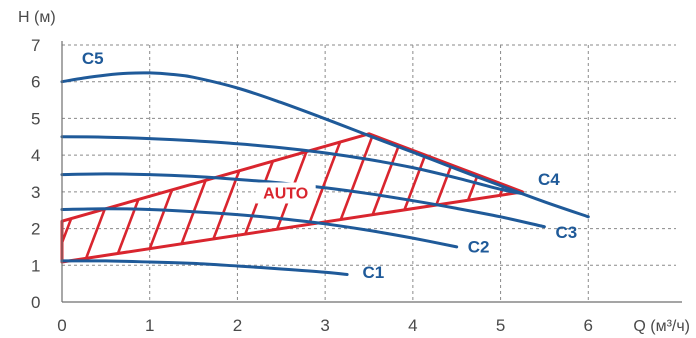  I want to click on auto-label: AUTO, so click(285, 193).